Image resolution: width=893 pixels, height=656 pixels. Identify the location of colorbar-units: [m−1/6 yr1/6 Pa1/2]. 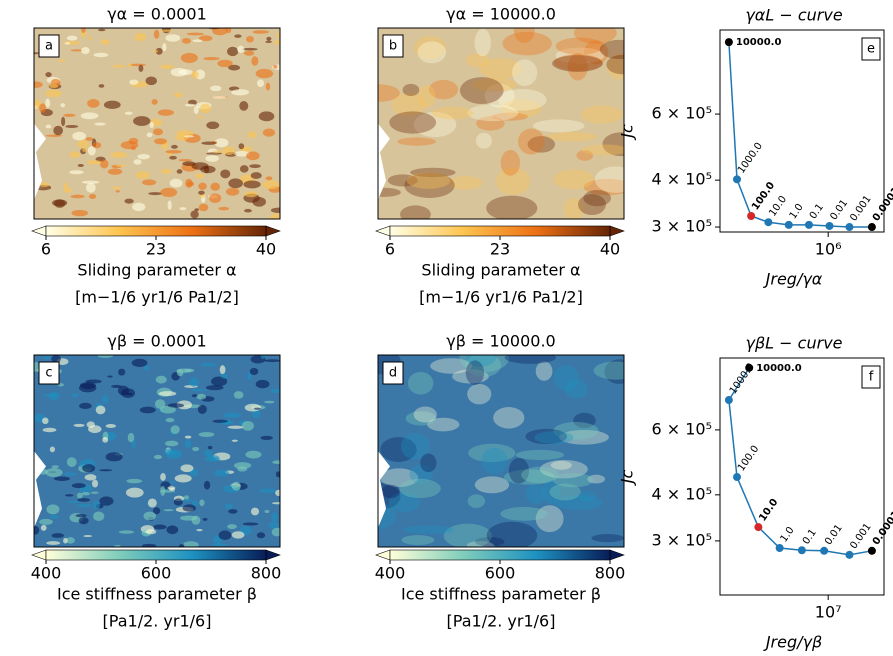
(157, 297).